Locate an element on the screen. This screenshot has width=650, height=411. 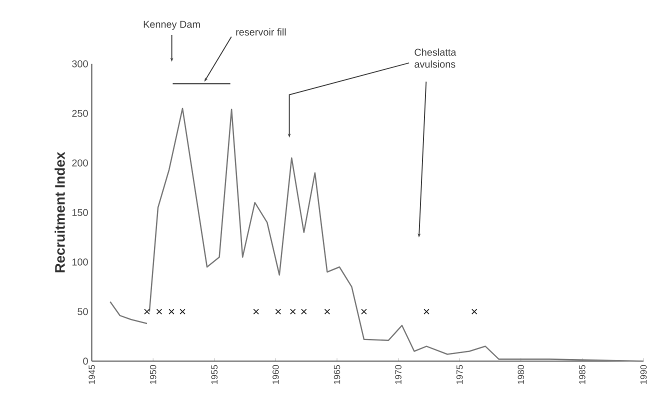
x-tick-label: 1980 is located at coordinates (521, 374).